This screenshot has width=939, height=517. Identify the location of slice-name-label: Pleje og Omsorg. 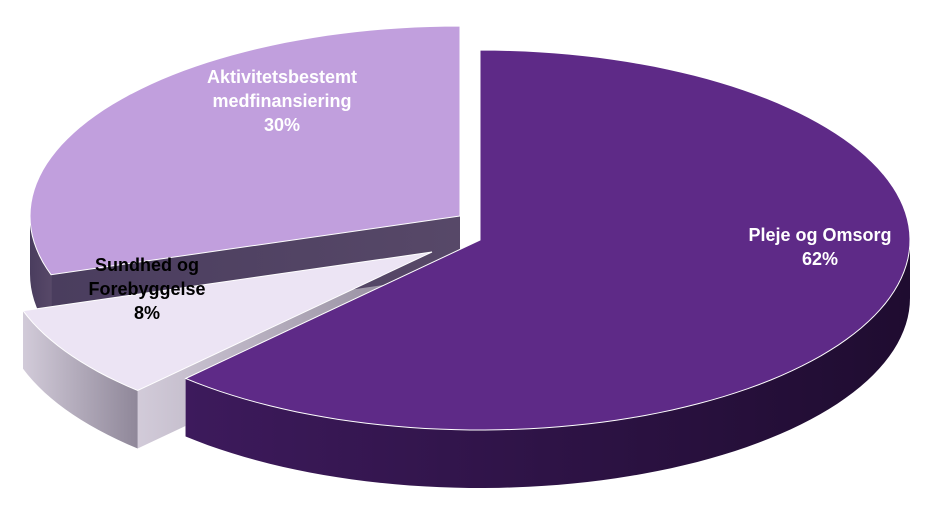
(819, 235).